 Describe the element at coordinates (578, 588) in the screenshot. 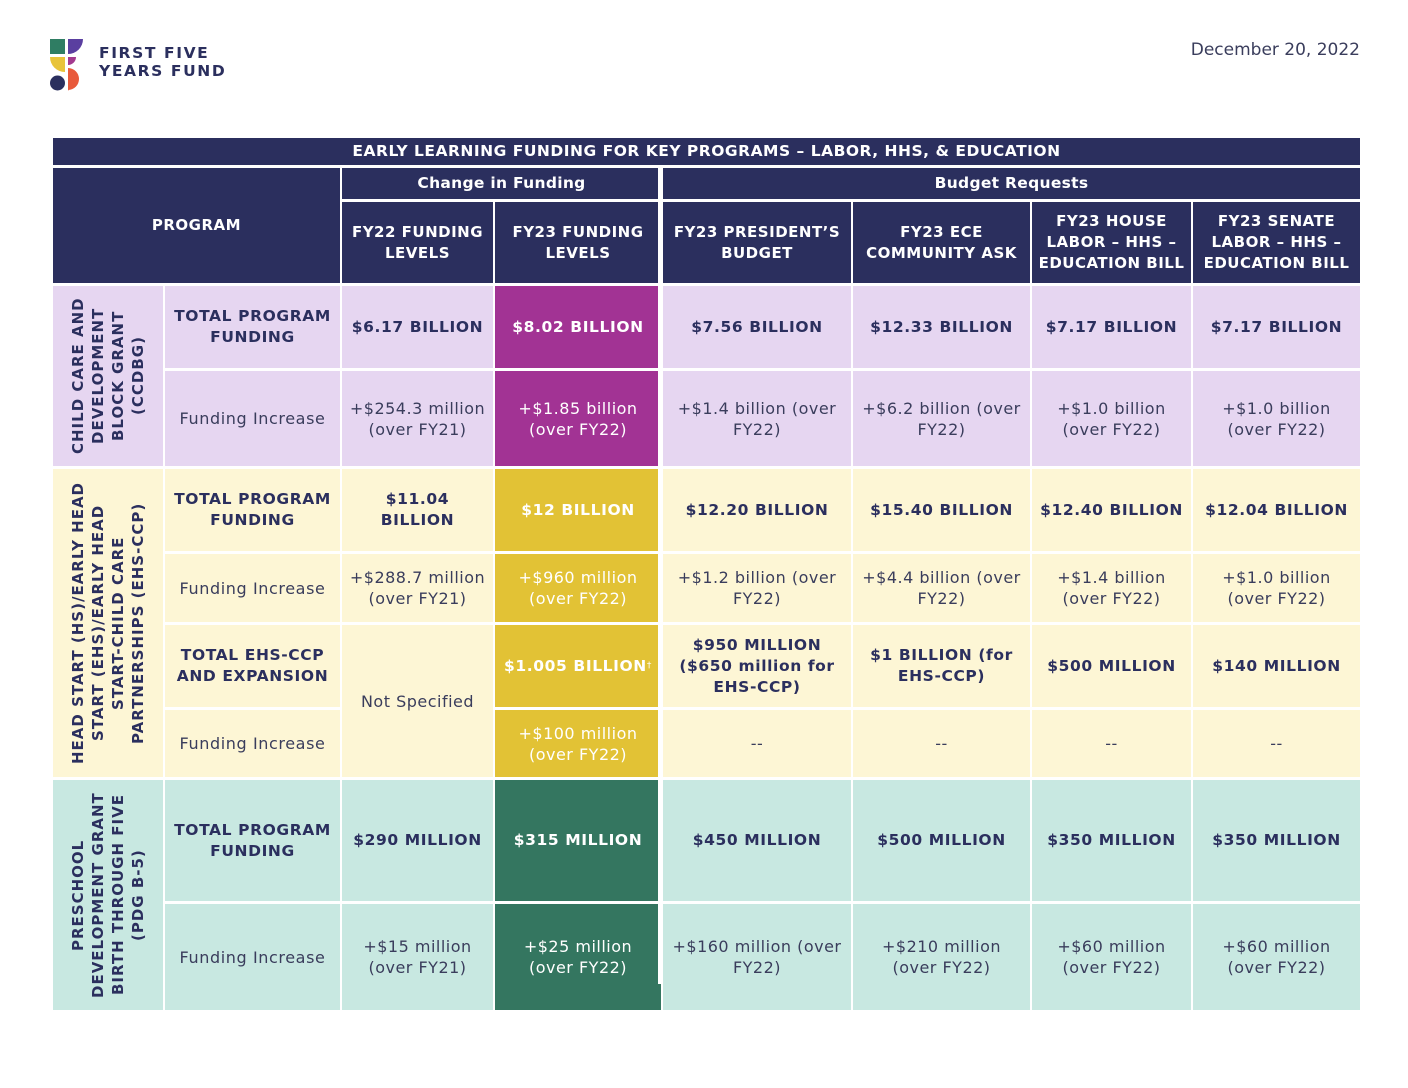

I see `hs-inc-fy23: +$960 million (over FY22)` at that location.